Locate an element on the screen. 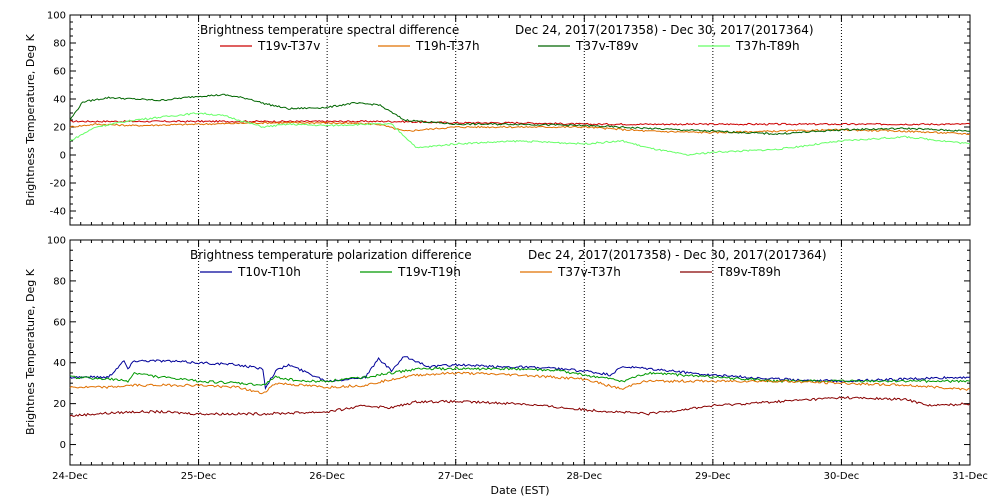  polarization-y-tick-label: 80 is located at coordinates (59, 281).